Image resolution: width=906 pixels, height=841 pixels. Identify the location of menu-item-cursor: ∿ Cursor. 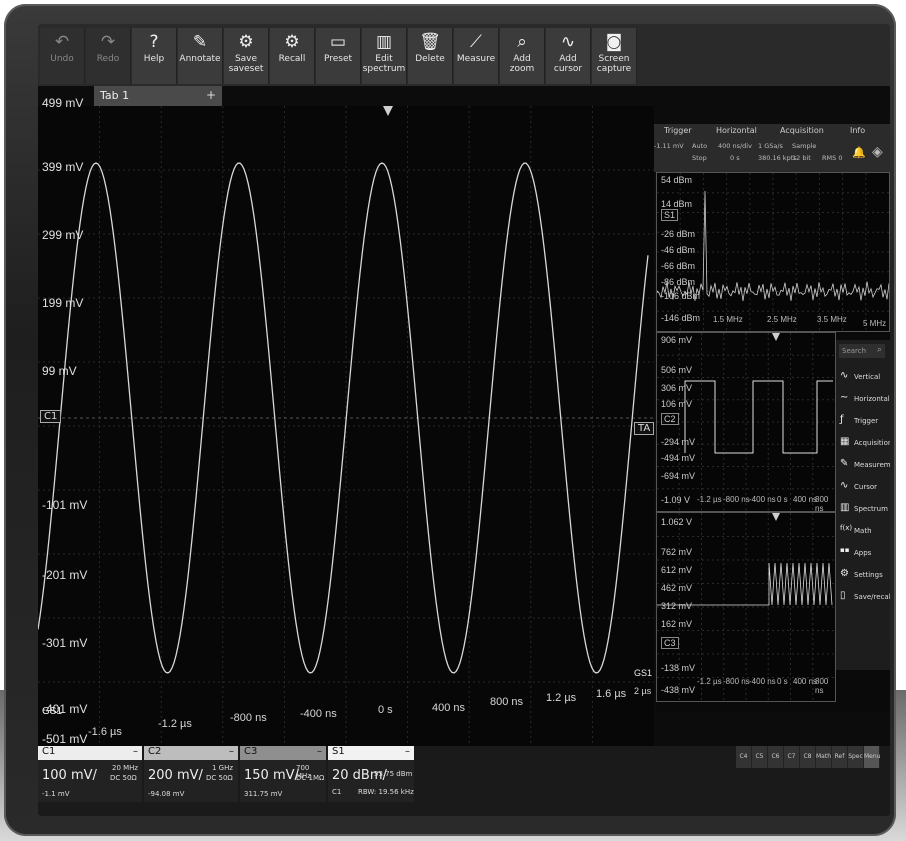
(859, 485).